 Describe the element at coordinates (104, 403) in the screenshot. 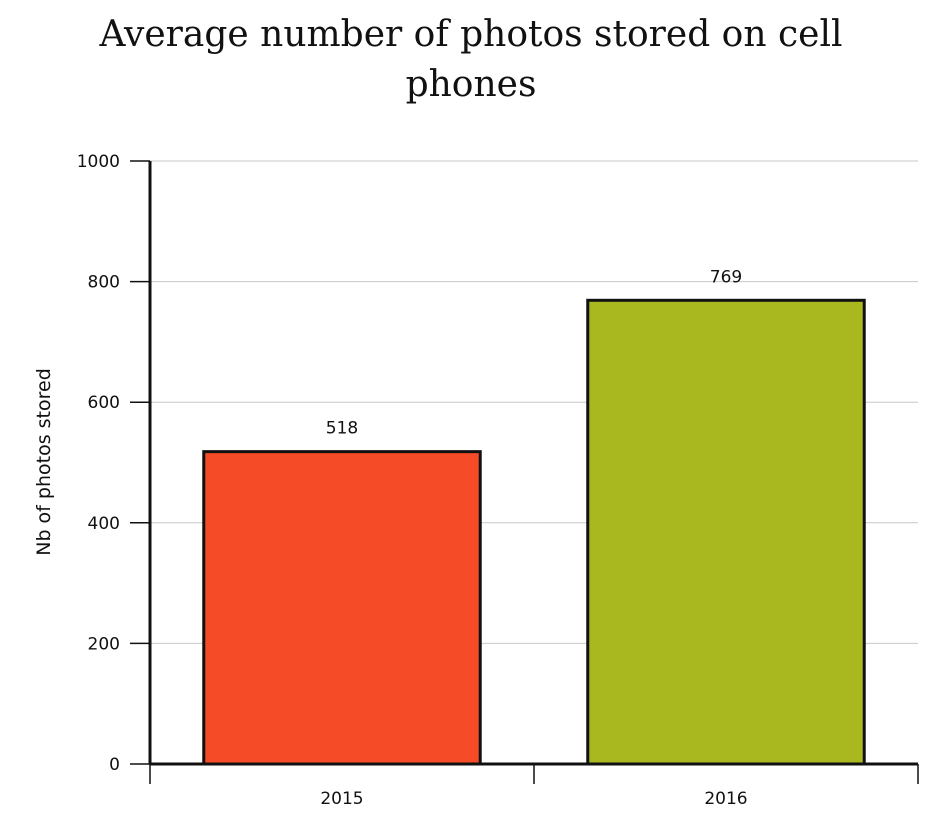

I see `y-tick-label: 600` at that location.